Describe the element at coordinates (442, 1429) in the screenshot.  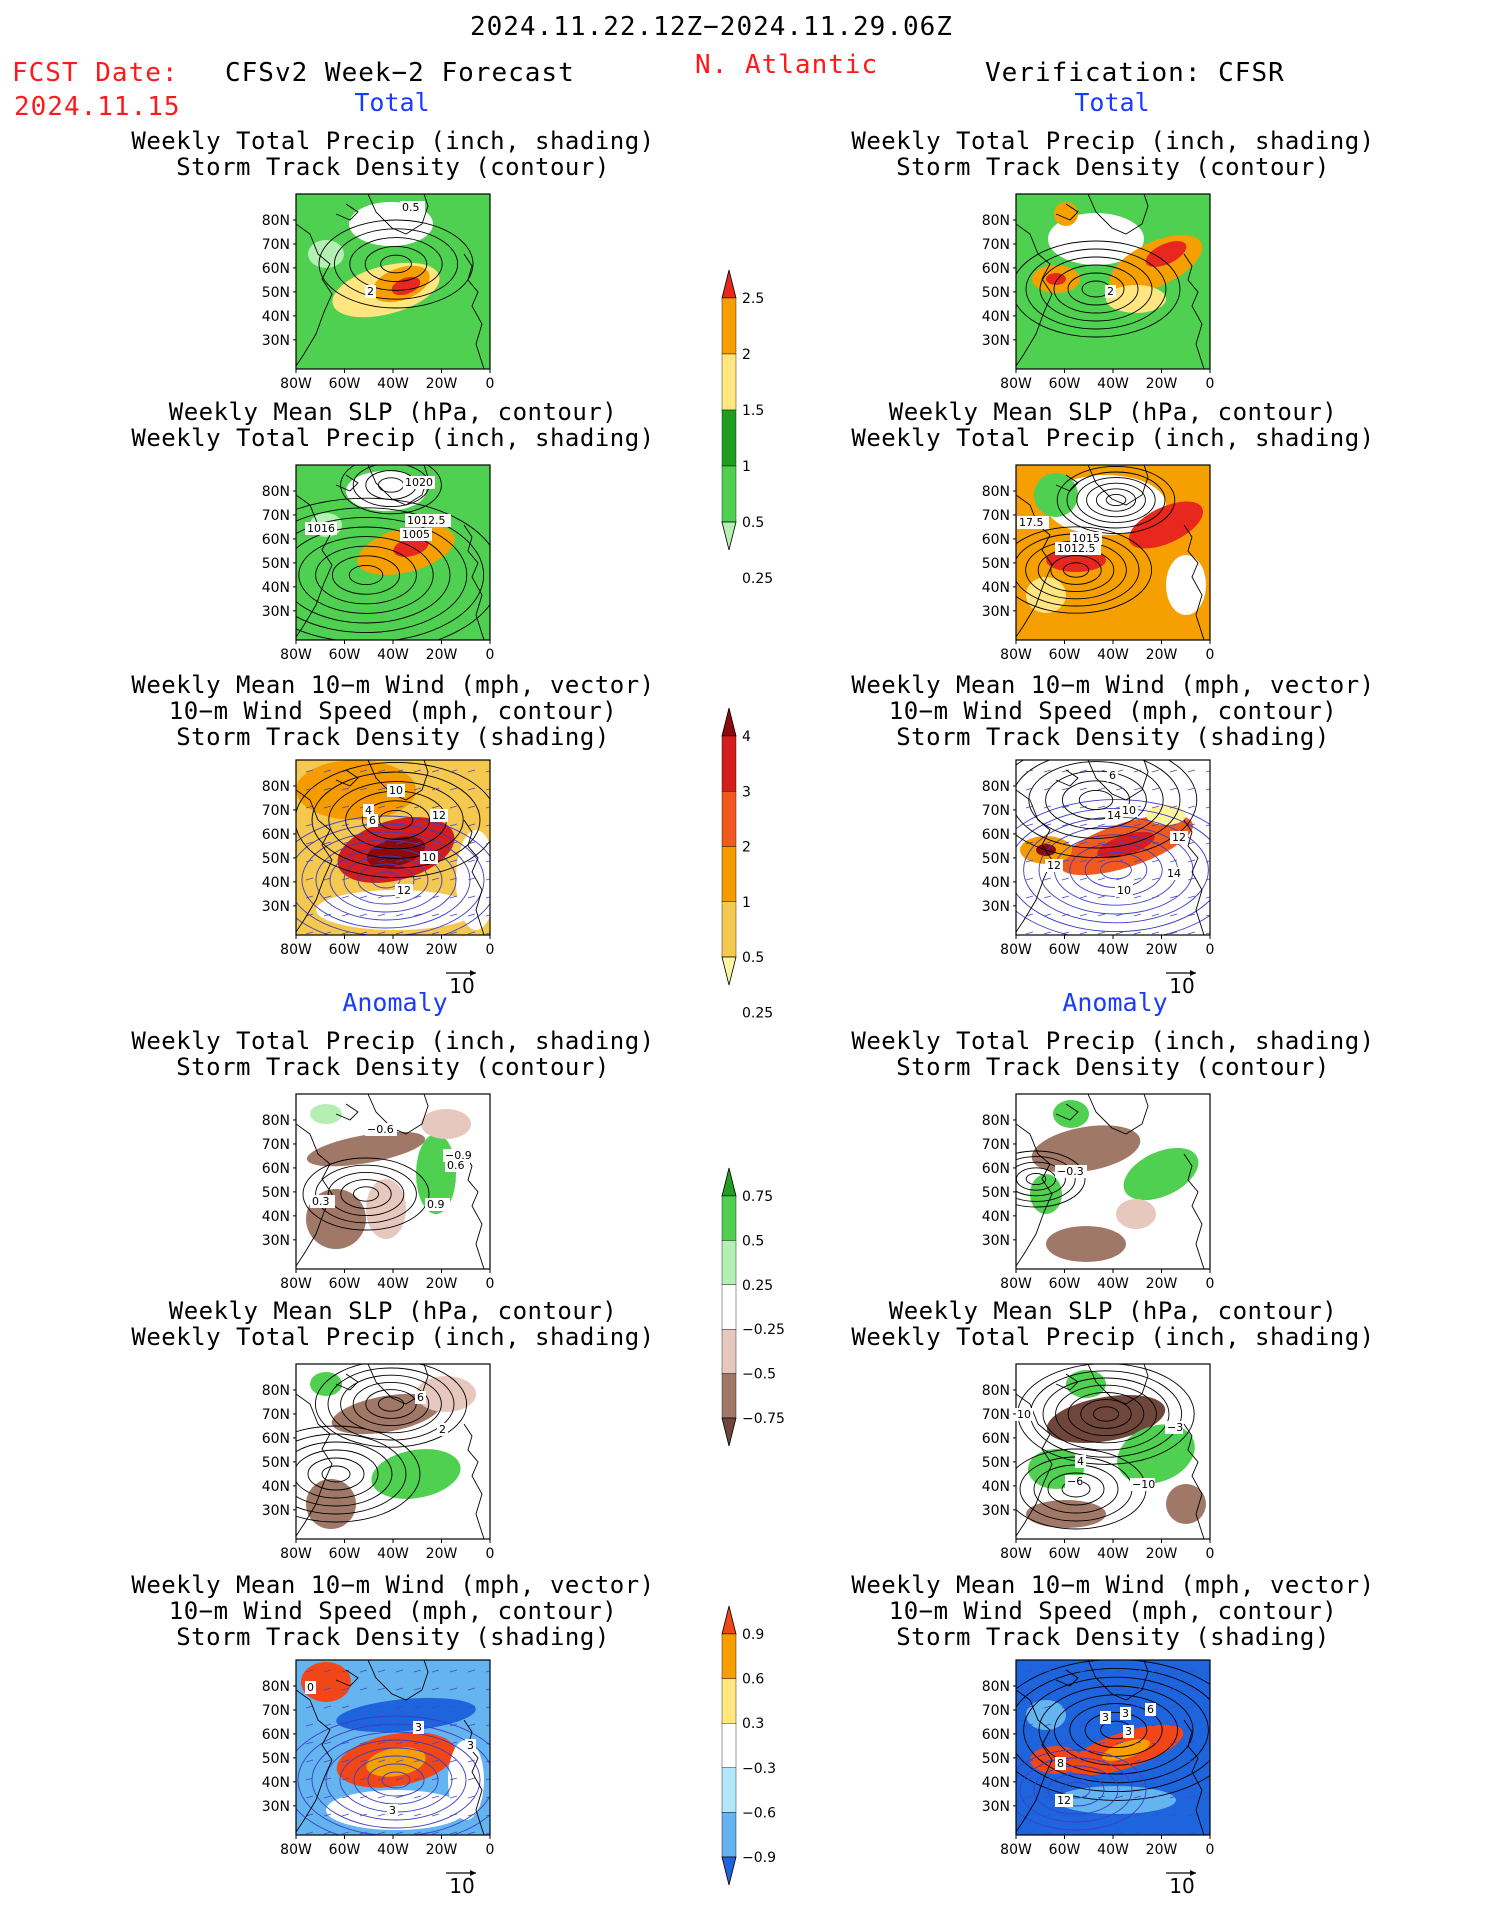
I see `contour-label-text: 2` at that location.